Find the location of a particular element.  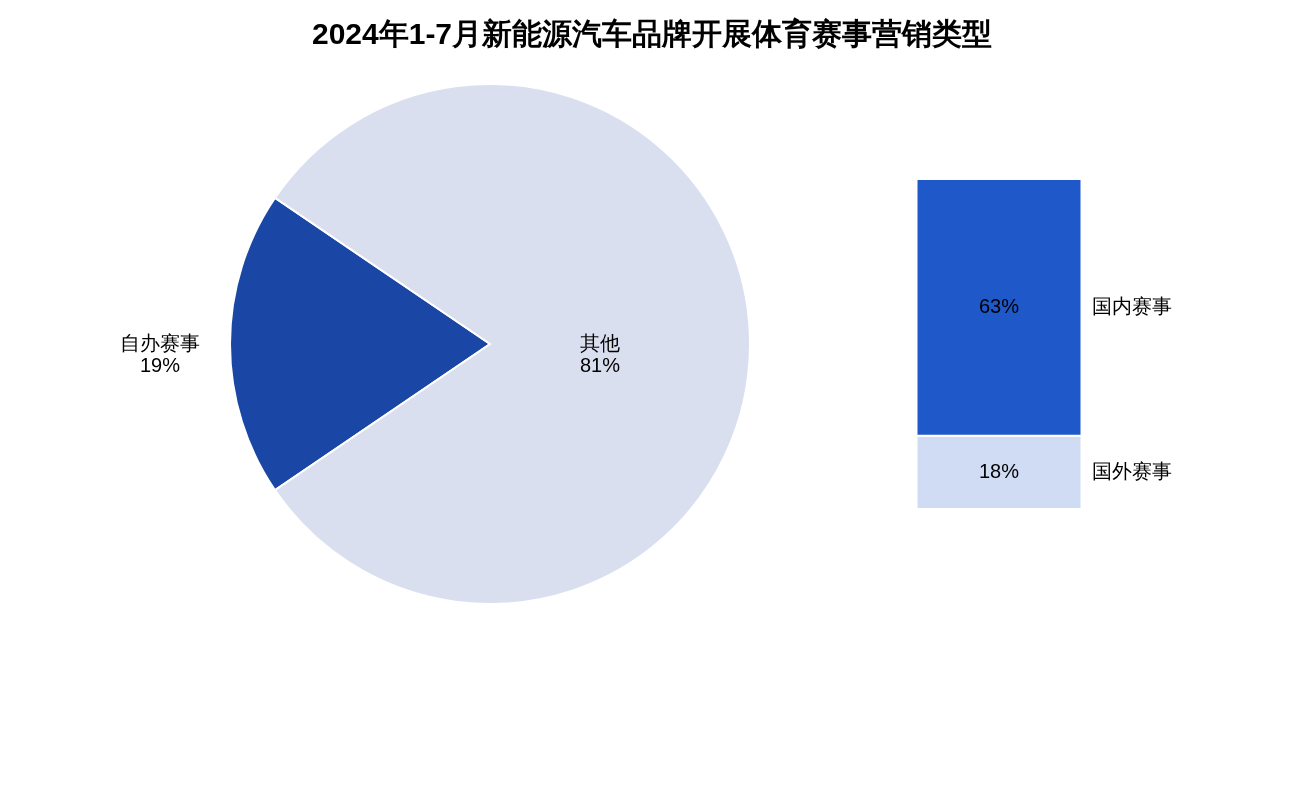

data-label: 18% is located at coordinates (999, 471).